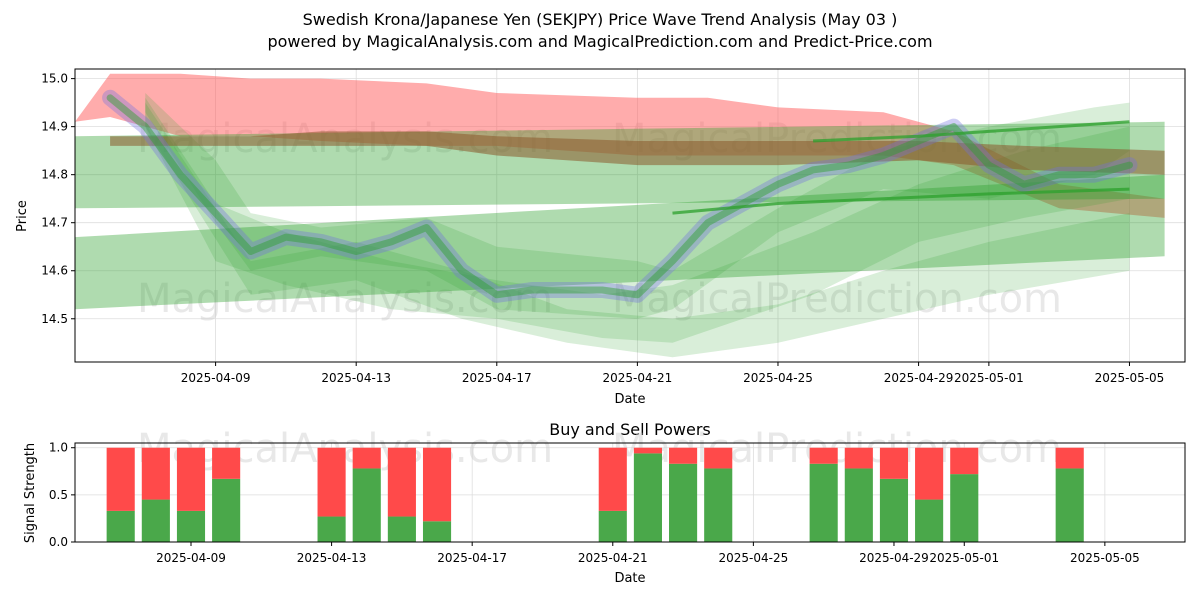 This screenshot has height=600, width=1200. I want to click on price-x-tick-label: 2025-05-01, so click(989, 378).